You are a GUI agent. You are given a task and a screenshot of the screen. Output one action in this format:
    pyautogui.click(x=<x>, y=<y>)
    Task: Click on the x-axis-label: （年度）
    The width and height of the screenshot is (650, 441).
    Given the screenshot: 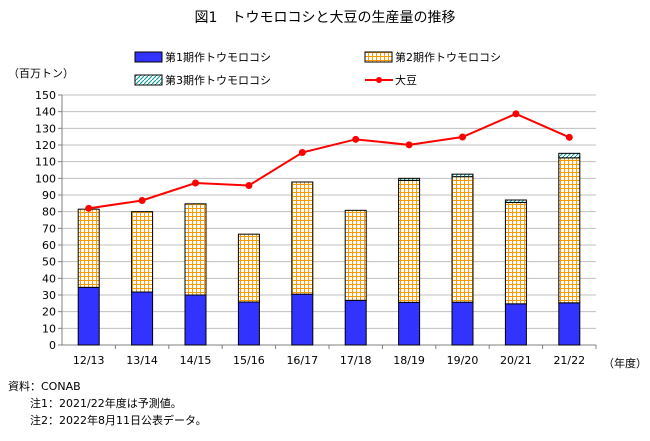 What is the action you would take?
    pyautogui.click(x=625, y=363)
    